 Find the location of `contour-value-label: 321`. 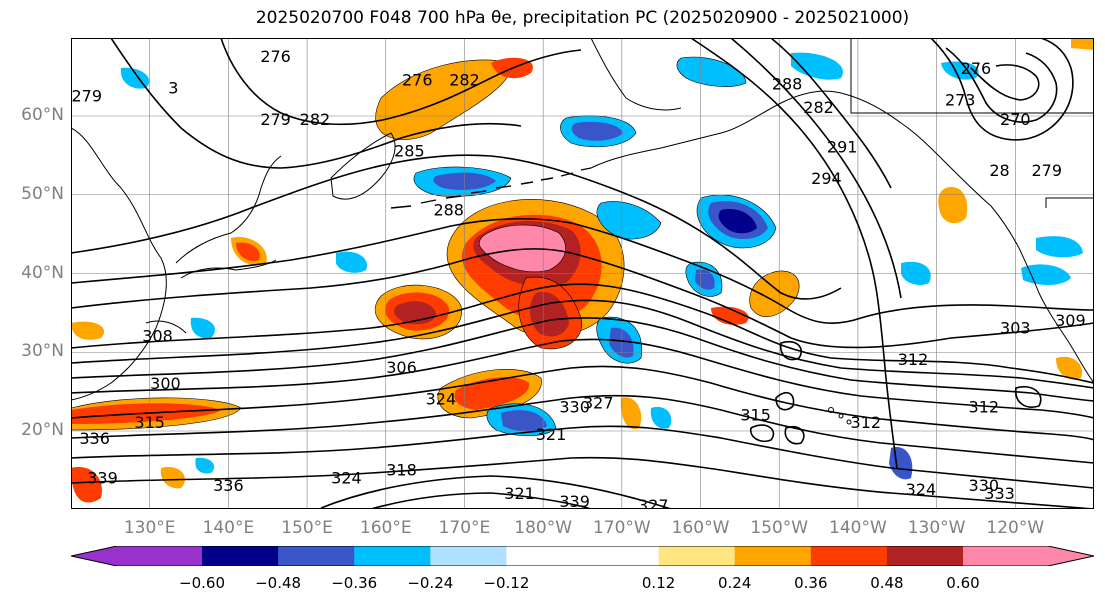

contour-value-label: 321 is located at coordinates (519, 493).